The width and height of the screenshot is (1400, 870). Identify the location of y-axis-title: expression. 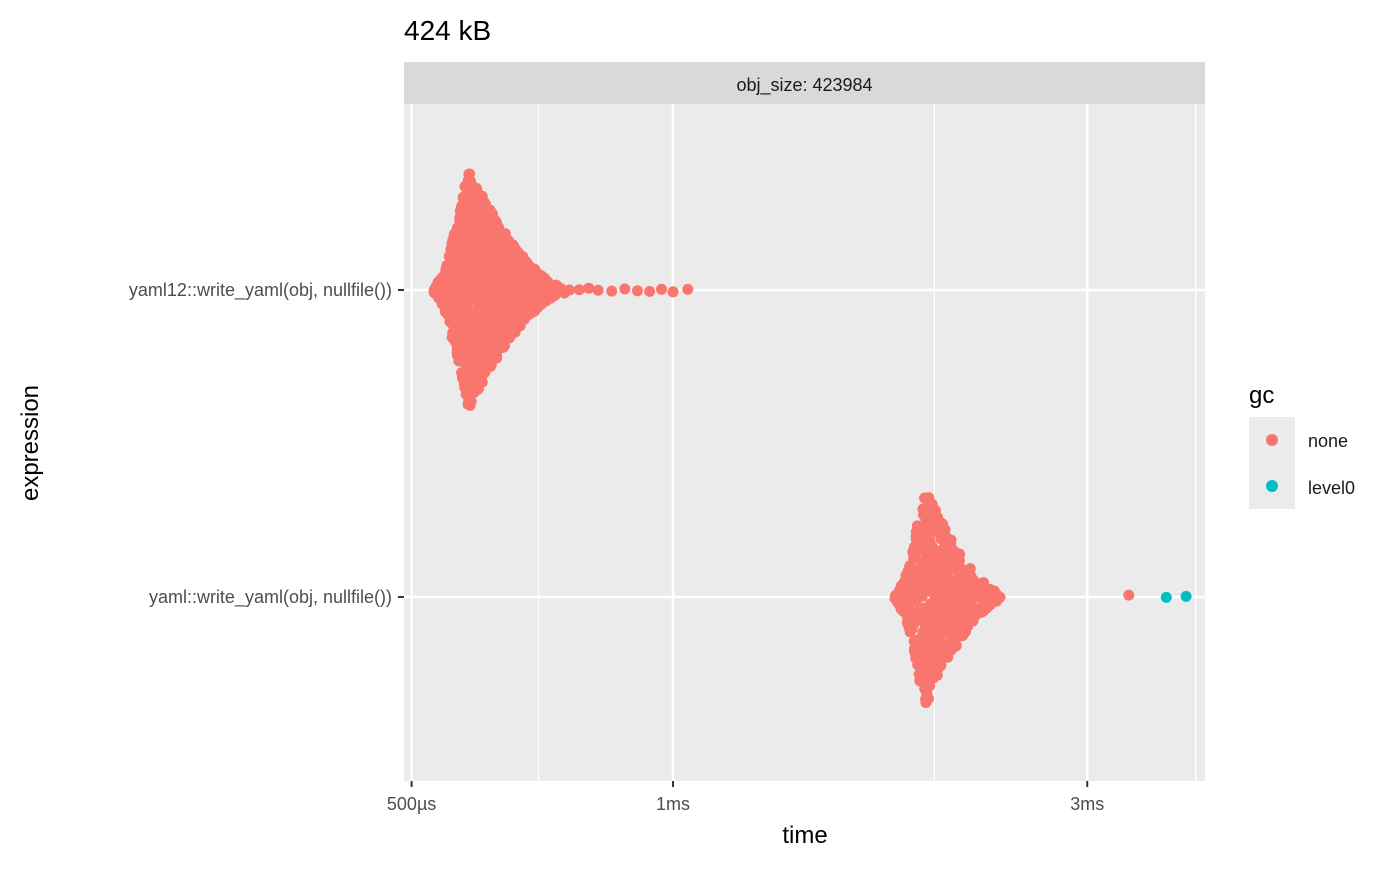
(30, 443).